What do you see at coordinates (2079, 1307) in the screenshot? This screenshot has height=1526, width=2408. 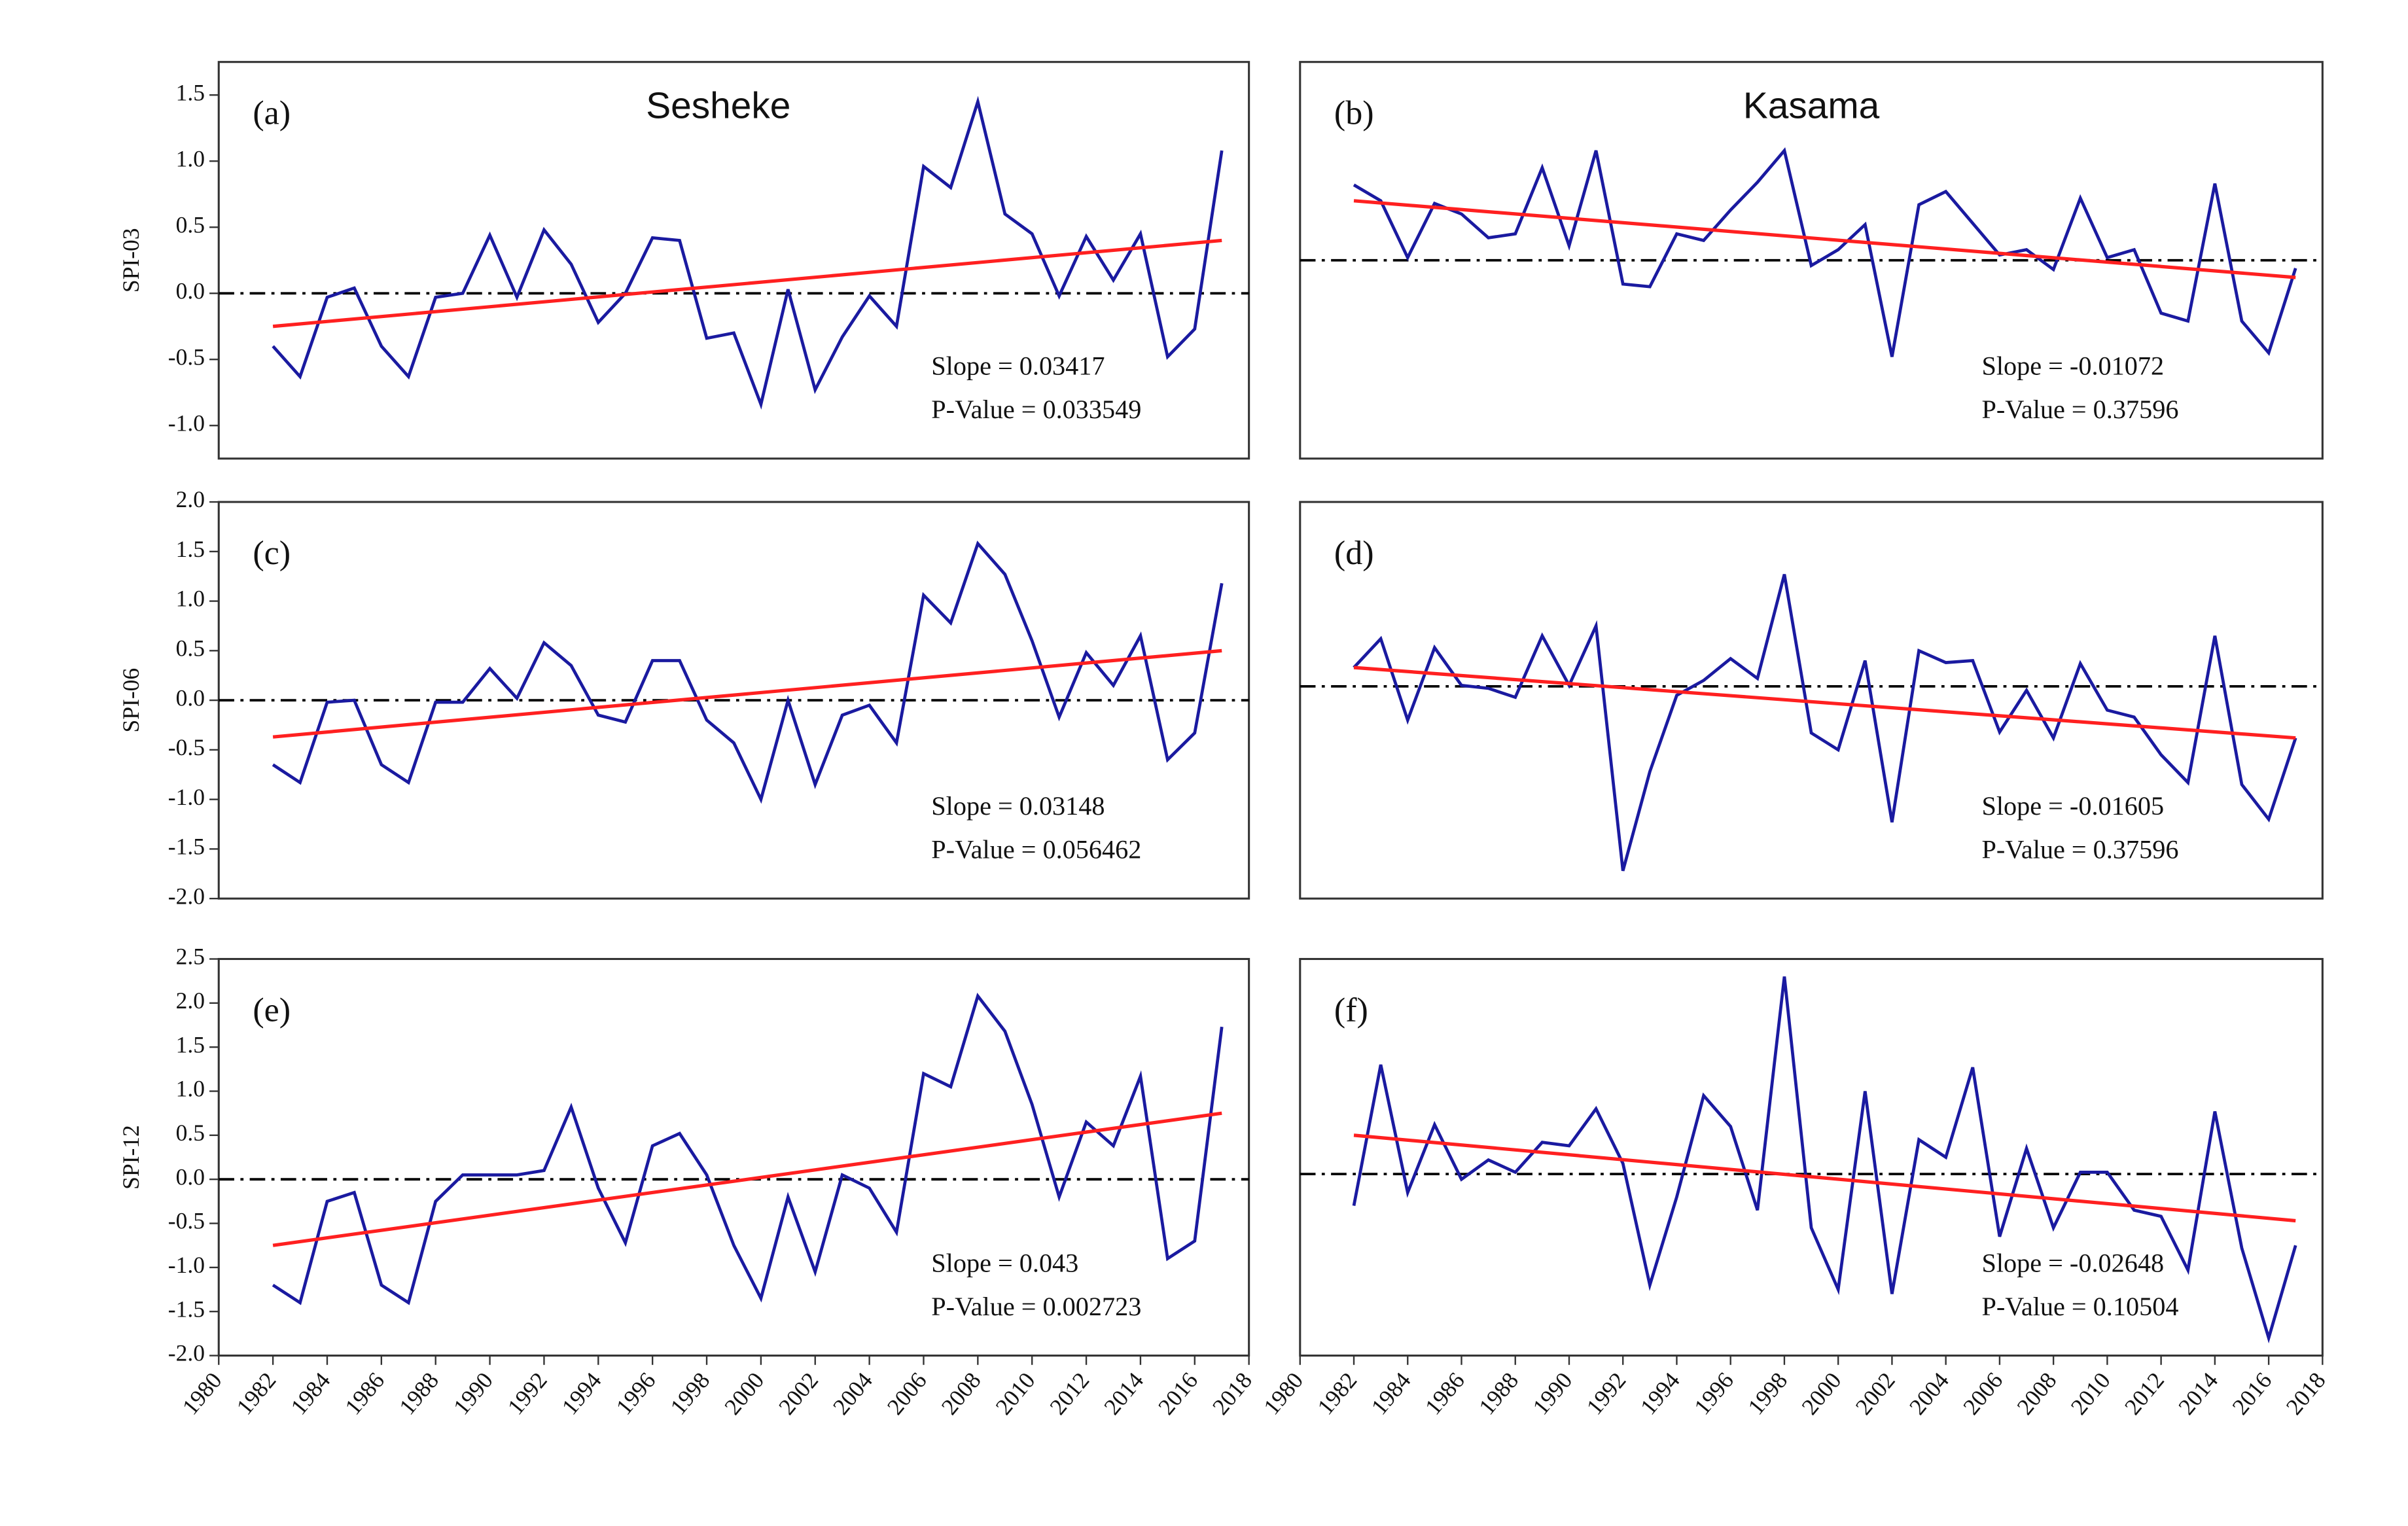 I see `p-value-annotation: P-Value = 0.10504` at bounding box center [2079, 1307].